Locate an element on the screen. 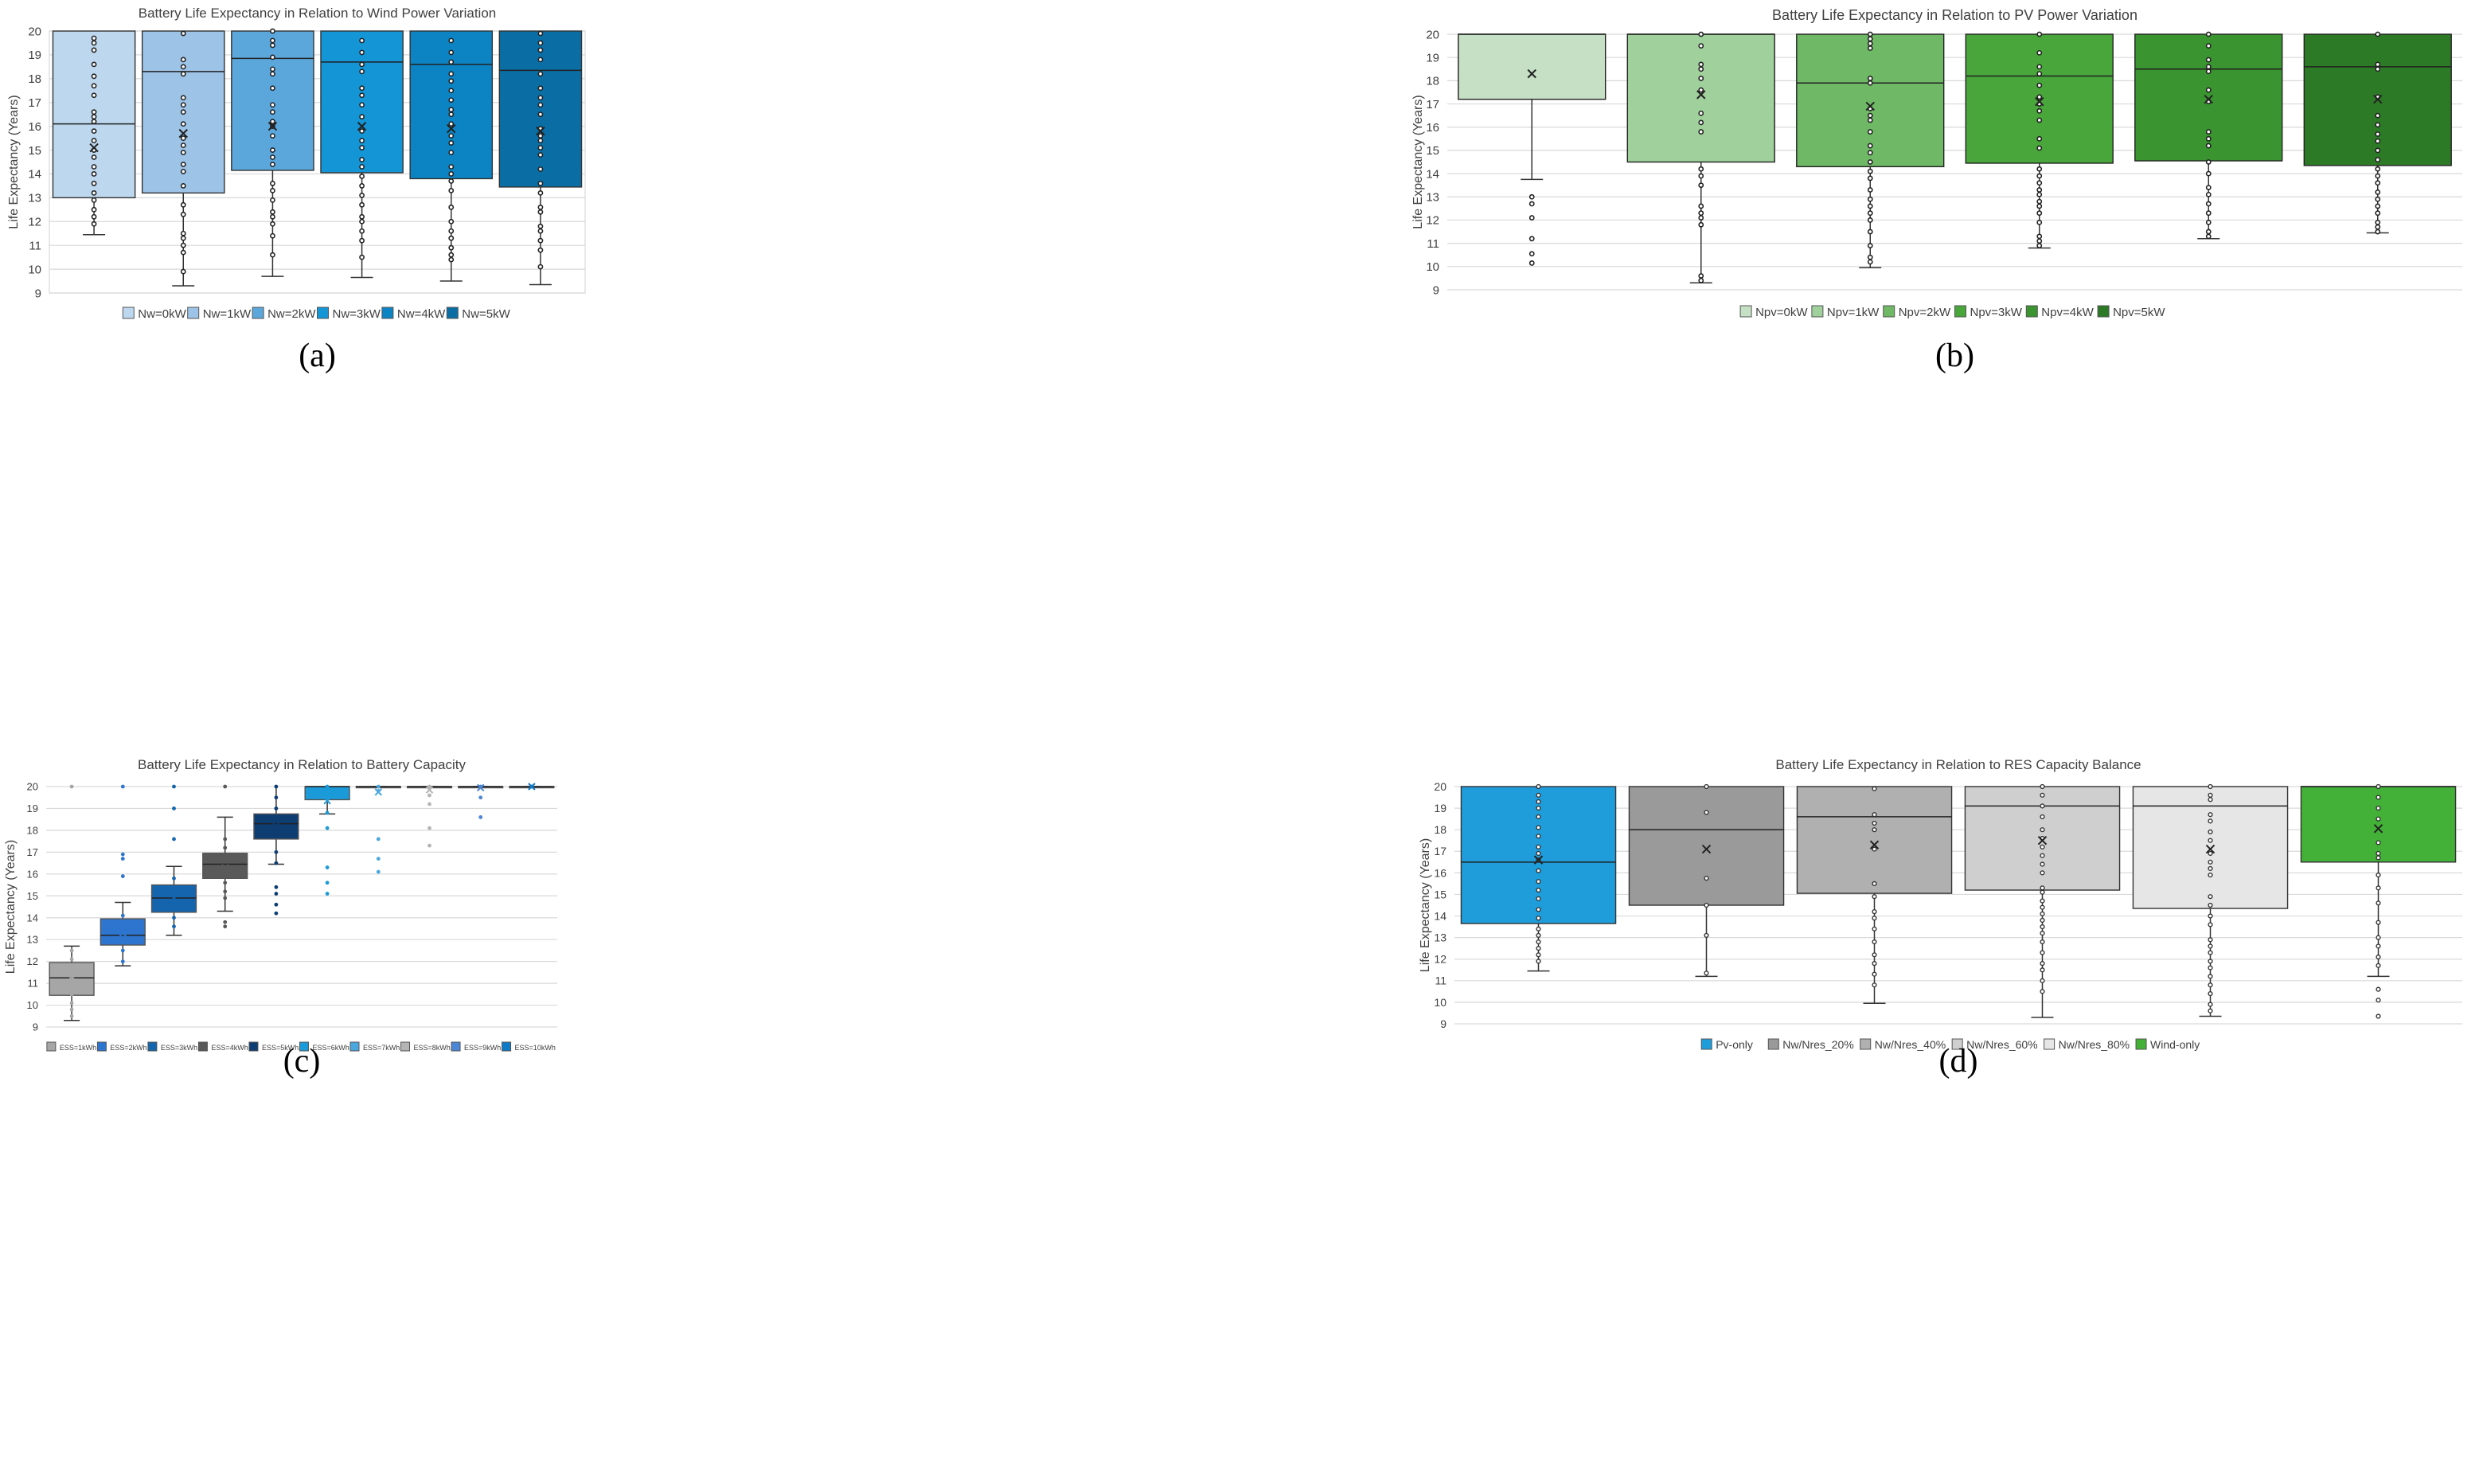  panel-label: (c) is located at coordinates (302, 1061).